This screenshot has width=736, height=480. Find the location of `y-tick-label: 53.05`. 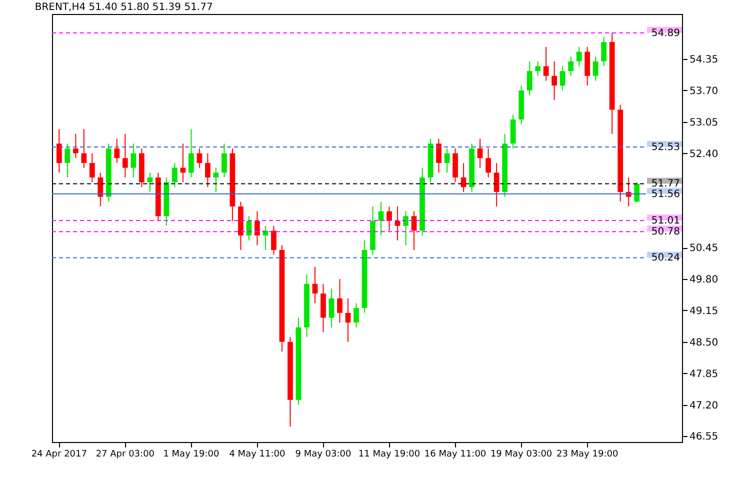

y-tick-label: 53.05 is located at coordinates (704, 122).